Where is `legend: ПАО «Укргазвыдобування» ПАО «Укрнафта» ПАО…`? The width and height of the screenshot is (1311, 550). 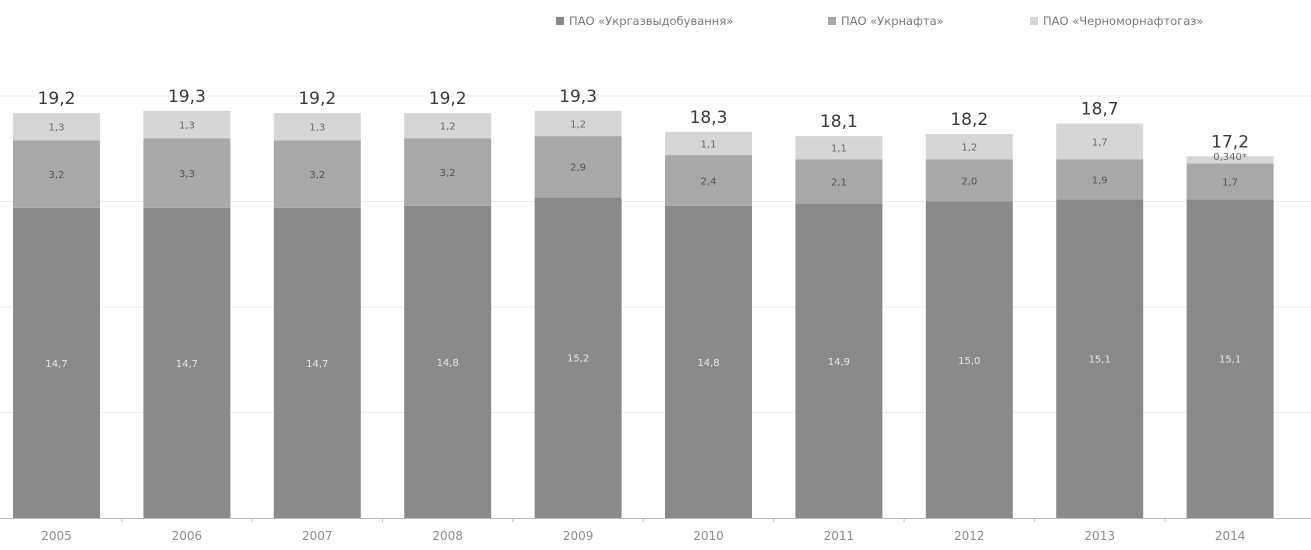 legend: ПАО «Укргазвыдобування» ПАО «Укрнафта» ПАО… is located at coordinates (879, 21).